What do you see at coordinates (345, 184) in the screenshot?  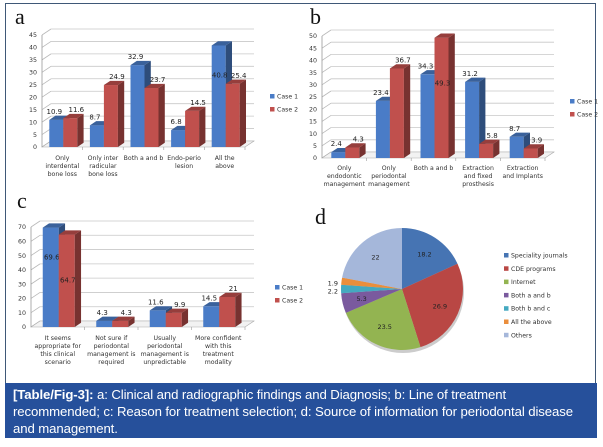 I see `category-label: management` at bounding box center [345, 184].